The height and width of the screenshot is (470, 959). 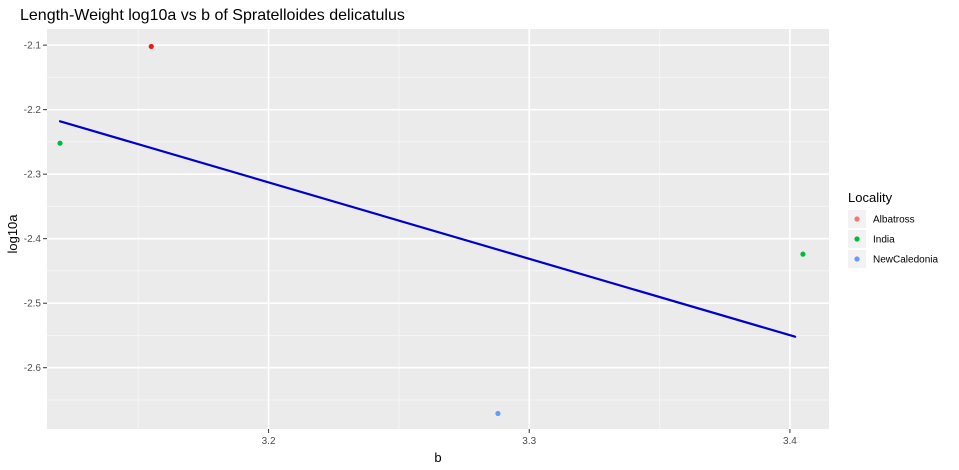 What do you see at coordinates (857, 219) in the screenshot?
I see `legend-dot-albatross` at bounding box center [857, 219].